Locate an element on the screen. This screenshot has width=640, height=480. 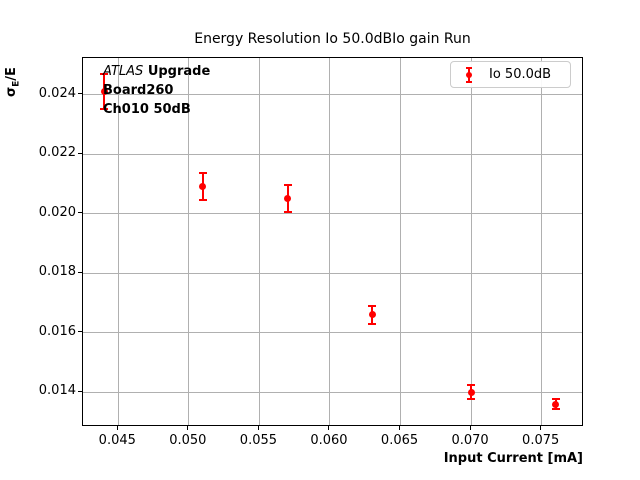
annotation-block: ATLAS Upgrade Board260 Ch010 50dB is located at coordinates (156, 90).